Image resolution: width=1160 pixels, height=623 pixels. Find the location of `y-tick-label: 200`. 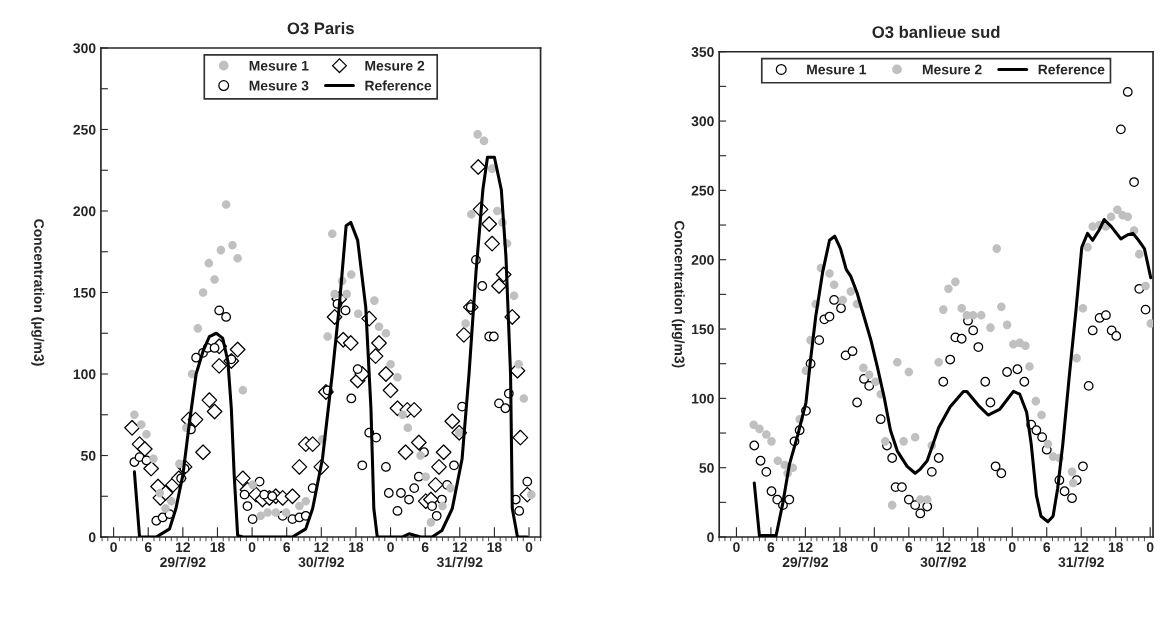

y-tick-label: 200 is located at coordinates (84, 211).